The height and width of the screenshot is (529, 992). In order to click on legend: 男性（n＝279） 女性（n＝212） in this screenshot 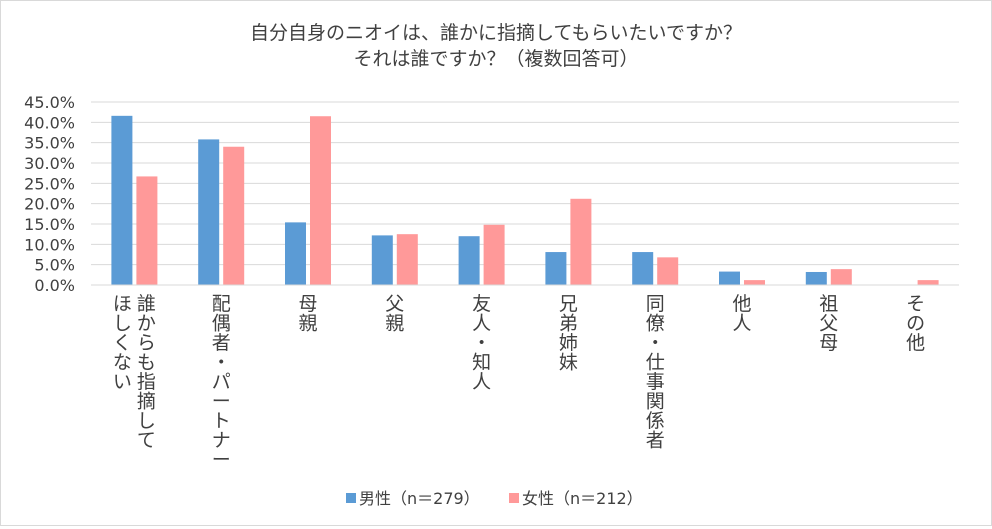, I will do `click(494, 498)`.